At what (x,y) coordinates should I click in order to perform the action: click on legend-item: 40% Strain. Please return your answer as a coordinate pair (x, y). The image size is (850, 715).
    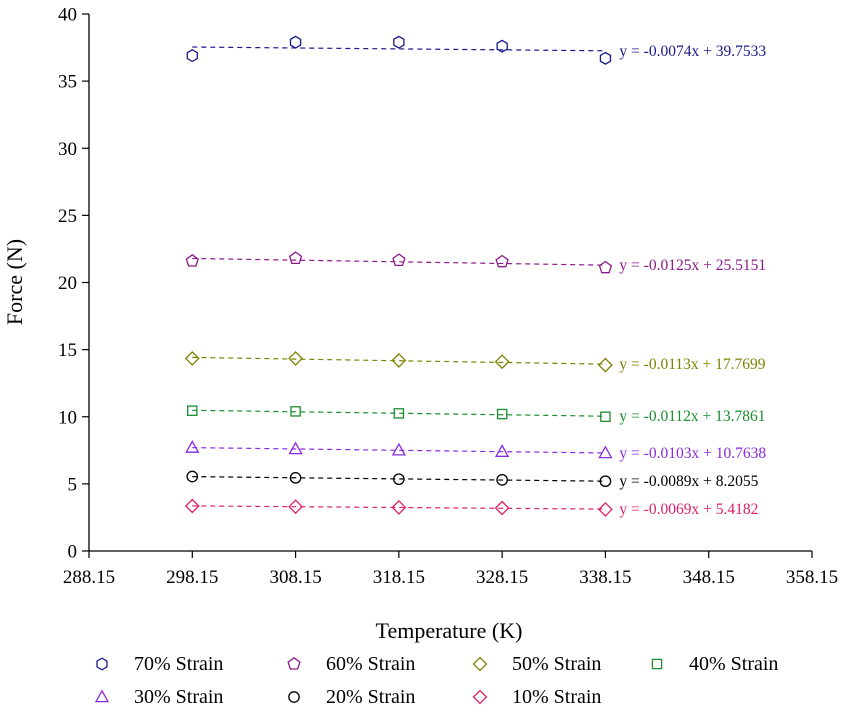
    Looking at the image, I should click on (714, 664).